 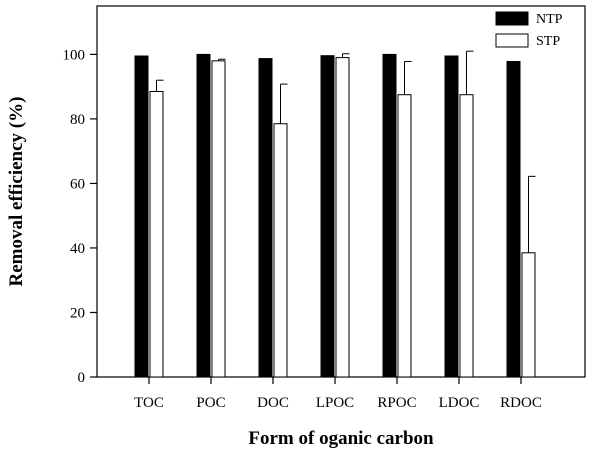 What do you see at coordinates (451, 216) in the screenshot?
I see `bar-ntp-ldoc` at bounding box center [451, 216].